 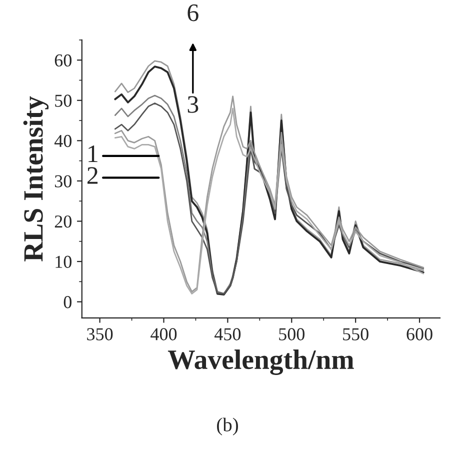 What do you see at coordinates (355, 334) in the screenshot?
I see `x-tick-label: 550` at bounding box center [355, 334].